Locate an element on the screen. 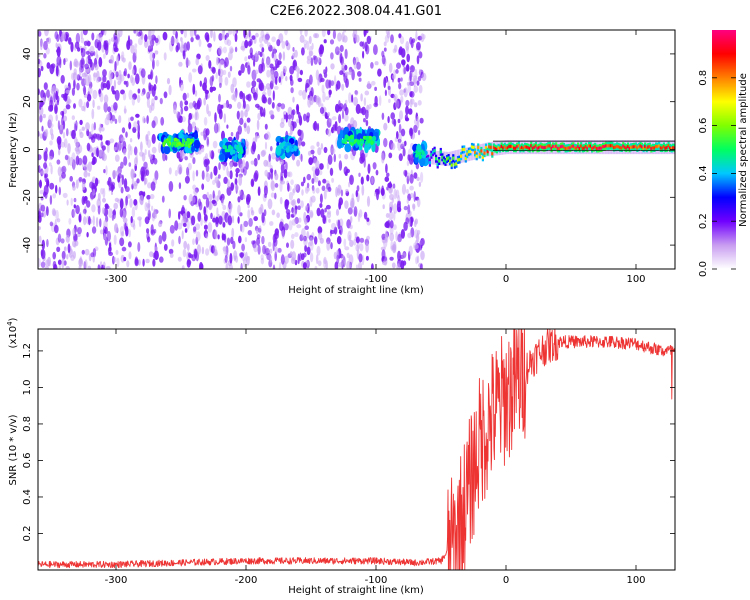 The image size is (750, 600). colorbar-tick-label: 0.6 is located at coordinates (703, 126).